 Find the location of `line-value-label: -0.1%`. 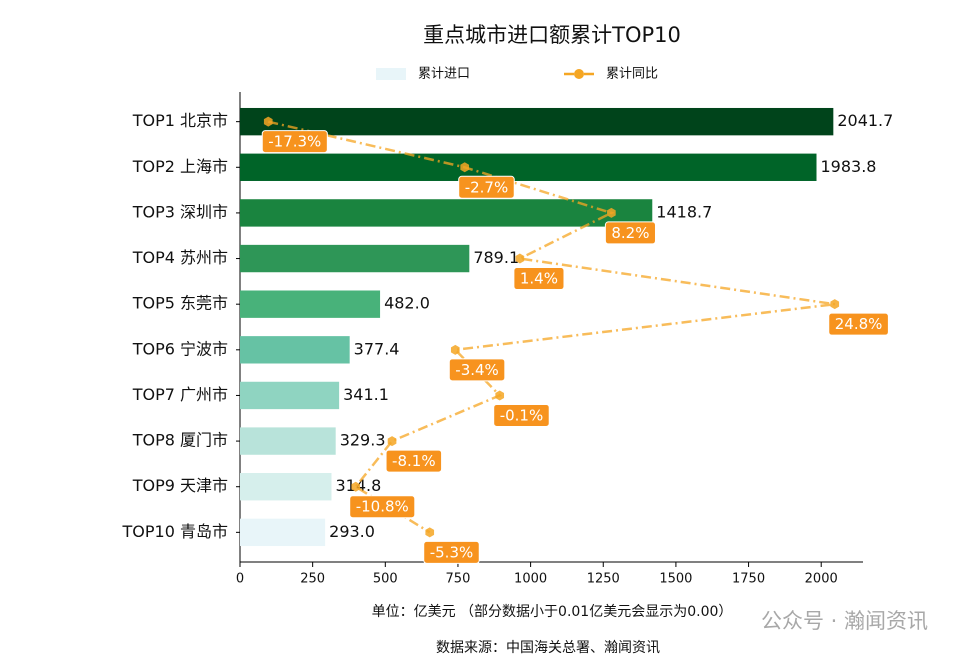

line-value-label: -0.1% is located at coordinates (522, 415).